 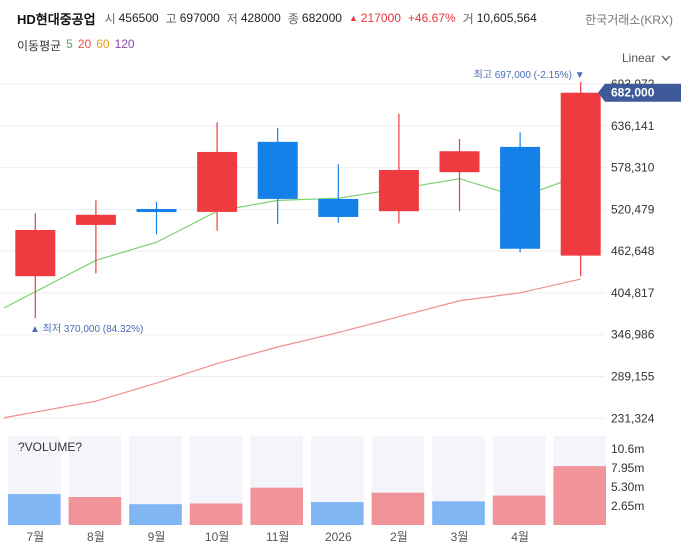 I want to click on volume-panel: ?VOLUME? 10.6m 7.95m 5.30m 2.65m, so click(x=326, y=480).